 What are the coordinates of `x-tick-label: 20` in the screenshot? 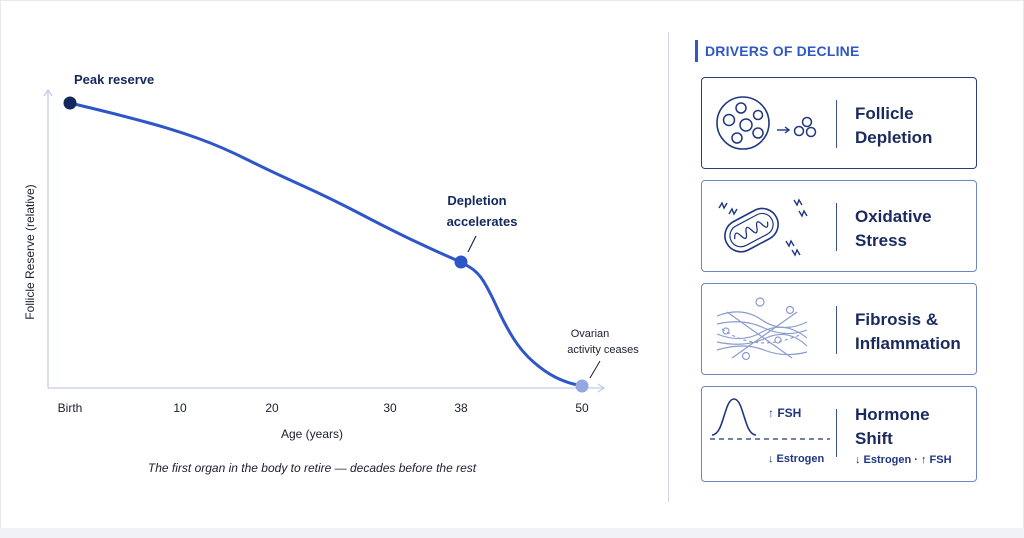 It's located at (272, 408).